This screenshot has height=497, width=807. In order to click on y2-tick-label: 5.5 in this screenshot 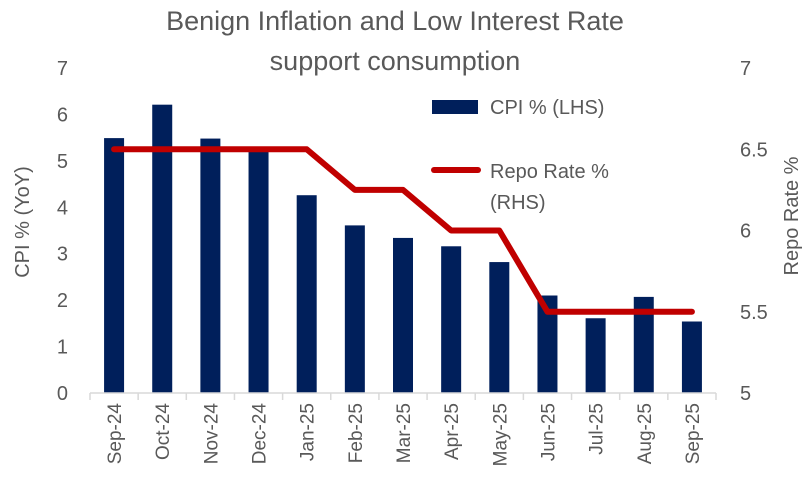, I will do `click(754, 313)`.